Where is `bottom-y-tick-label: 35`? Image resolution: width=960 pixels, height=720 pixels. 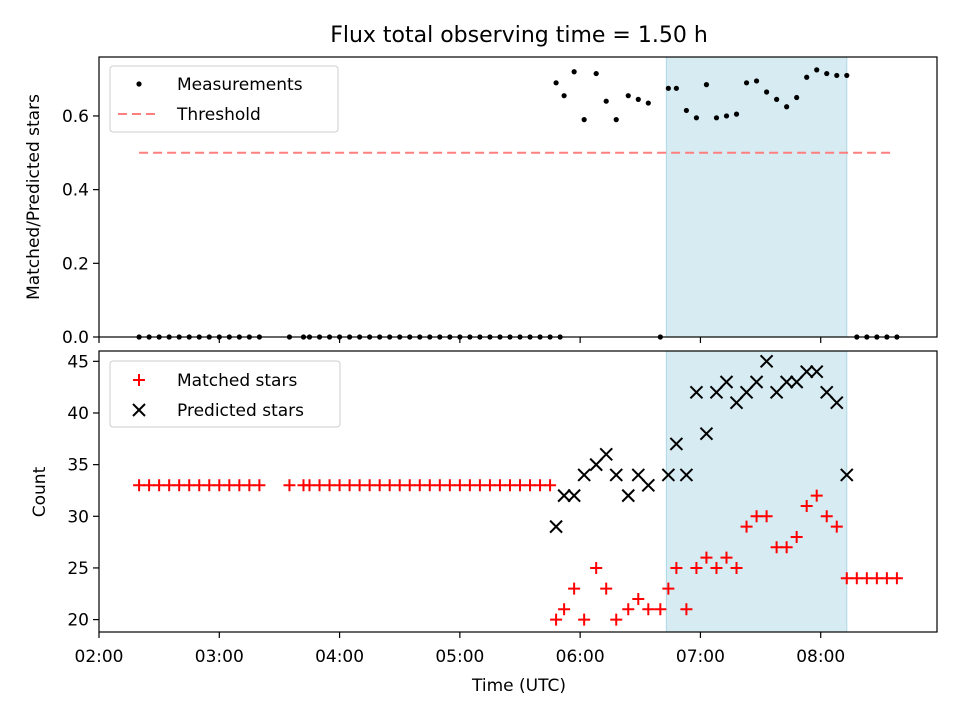 bottom-y-tick-label: 35 is located at coordinates (78, 466).